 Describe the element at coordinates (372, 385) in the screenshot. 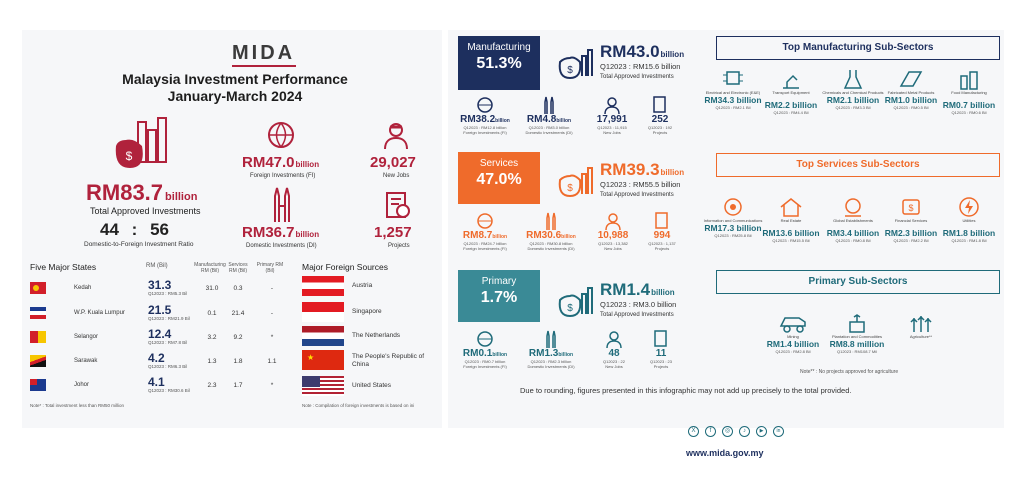

I see `source-name: United States` at that location.